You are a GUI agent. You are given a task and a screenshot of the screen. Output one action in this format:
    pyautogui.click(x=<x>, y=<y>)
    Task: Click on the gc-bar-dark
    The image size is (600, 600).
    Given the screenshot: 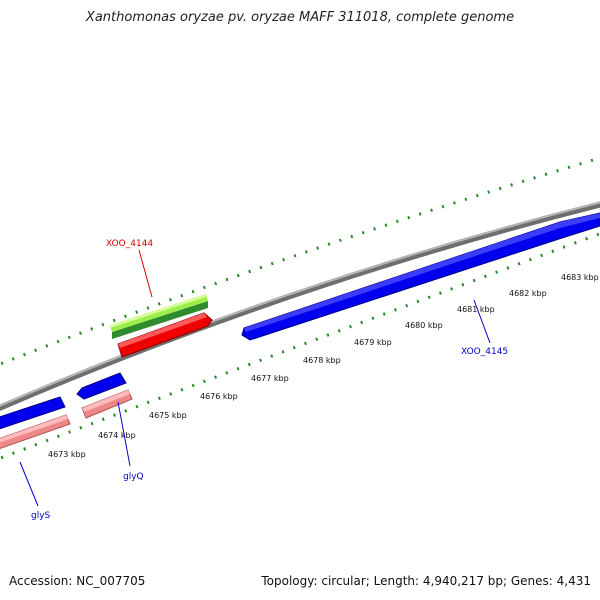 What is the action you would take?
    pyautogui.click(x=160, y=320)
    